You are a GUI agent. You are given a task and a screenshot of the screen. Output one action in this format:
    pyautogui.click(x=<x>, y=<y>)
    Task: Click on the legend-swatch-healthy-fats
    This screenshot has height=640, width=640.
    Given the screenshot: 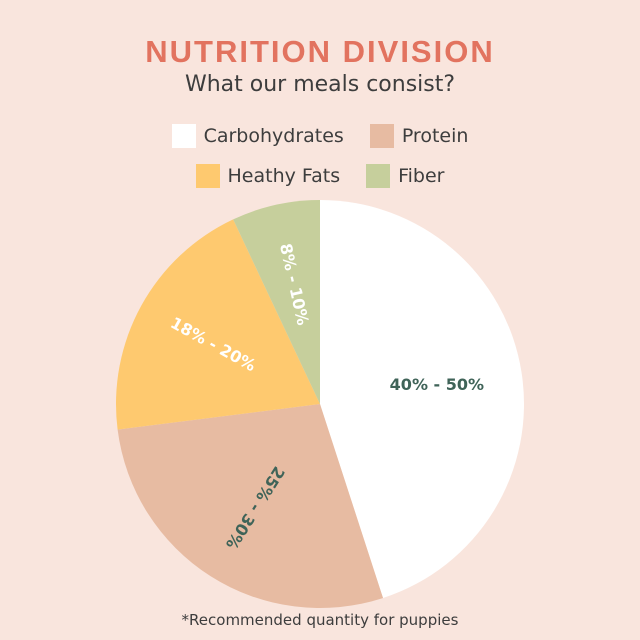 What is the action you would take?
    pyautogui.click(x=207, y=176)
    